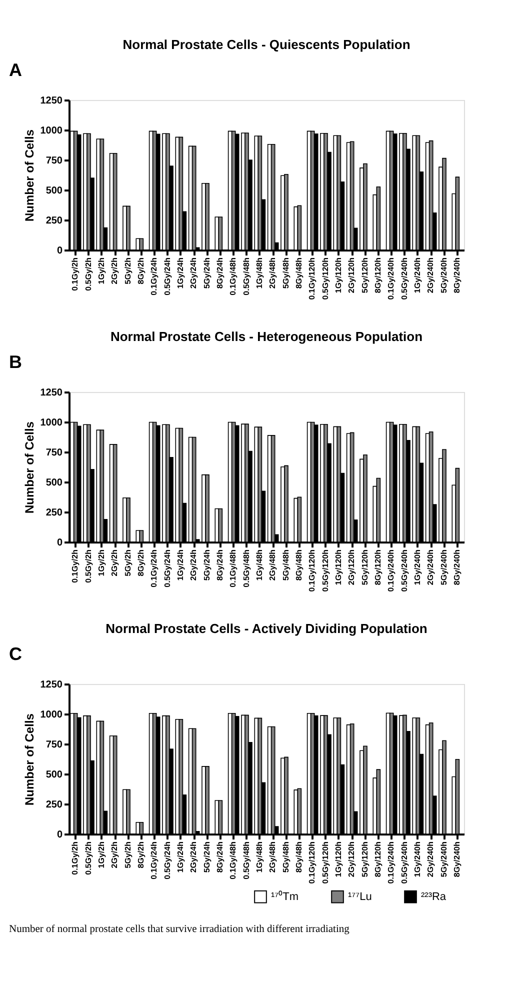 The height and width of the screenshot is (984, 508). I want to click on legend-label: ²²³Ra, so click(434, 896).